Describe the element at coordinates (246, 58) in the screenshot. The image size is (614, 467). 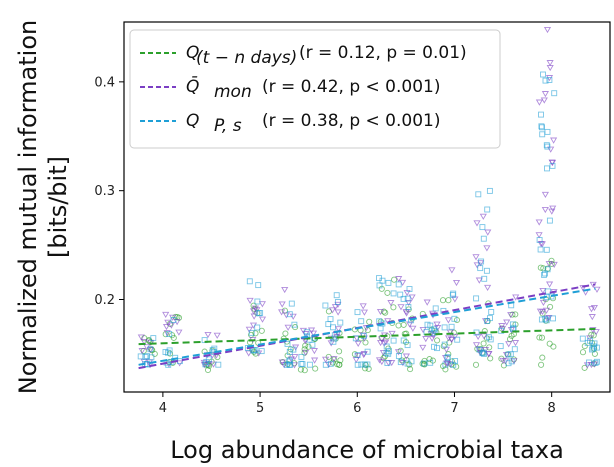
I see `legend-subscript-t_n_days: (t − n days)` at that location.